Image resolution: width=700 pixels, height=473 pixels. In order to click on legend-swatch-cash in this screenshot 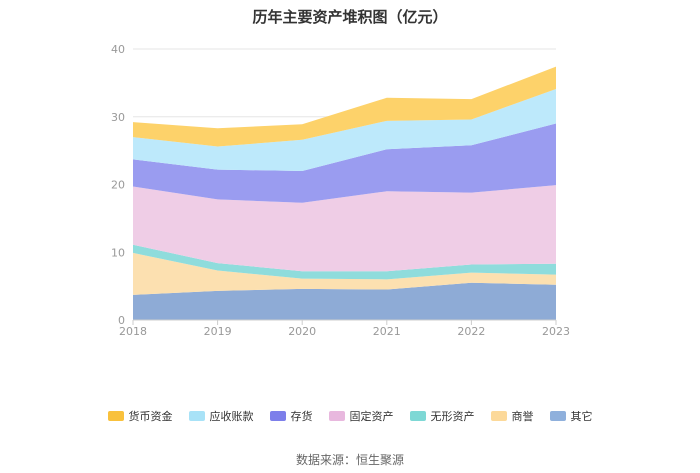, I will do `click(115, 416)`.